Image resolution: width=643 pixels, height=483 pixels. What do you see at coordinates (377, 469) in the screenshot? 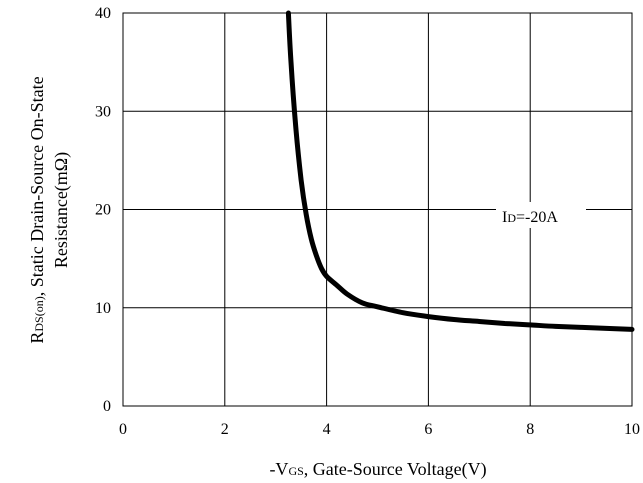
I see `x-axis-title: -VGS, Gate-Source Voltage(V)` at bounding box center [377, 469].